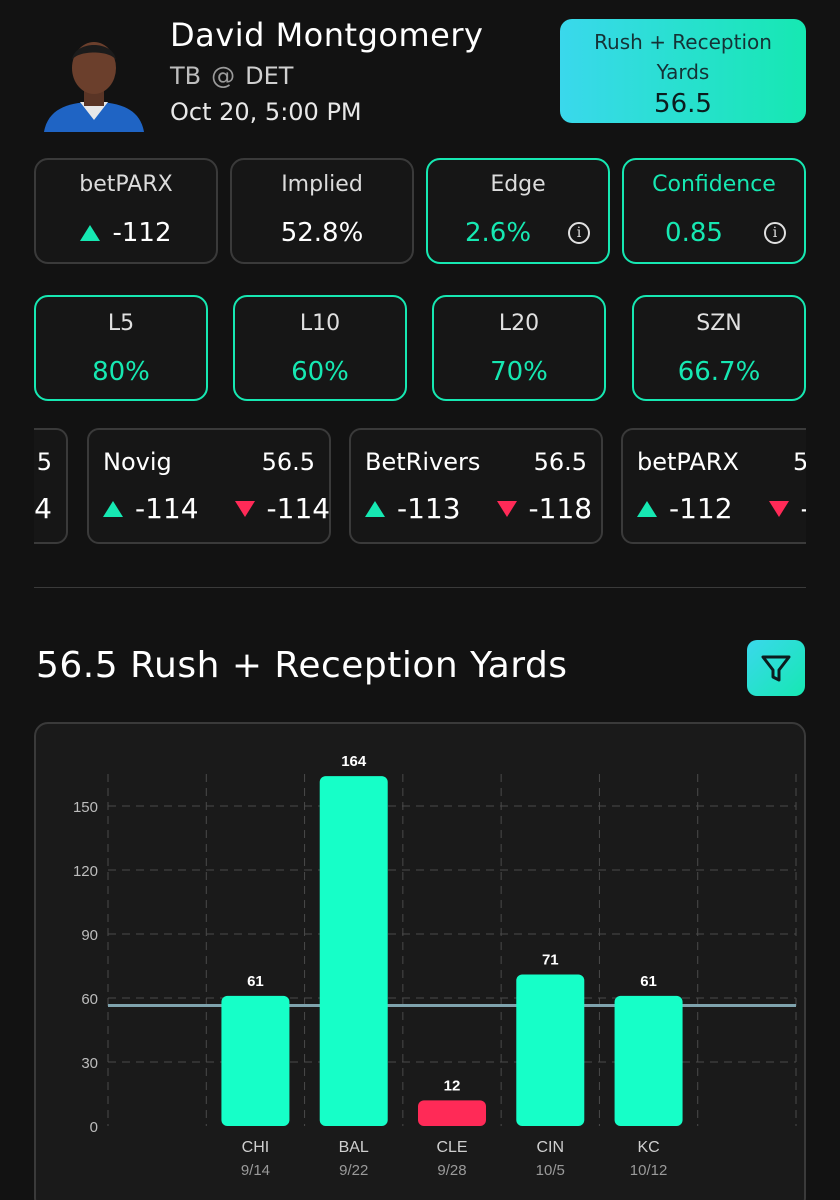  Describe the element at coordinates (255, 1170) in the screenshot. I see `x-date-label: 9/14` at that location.